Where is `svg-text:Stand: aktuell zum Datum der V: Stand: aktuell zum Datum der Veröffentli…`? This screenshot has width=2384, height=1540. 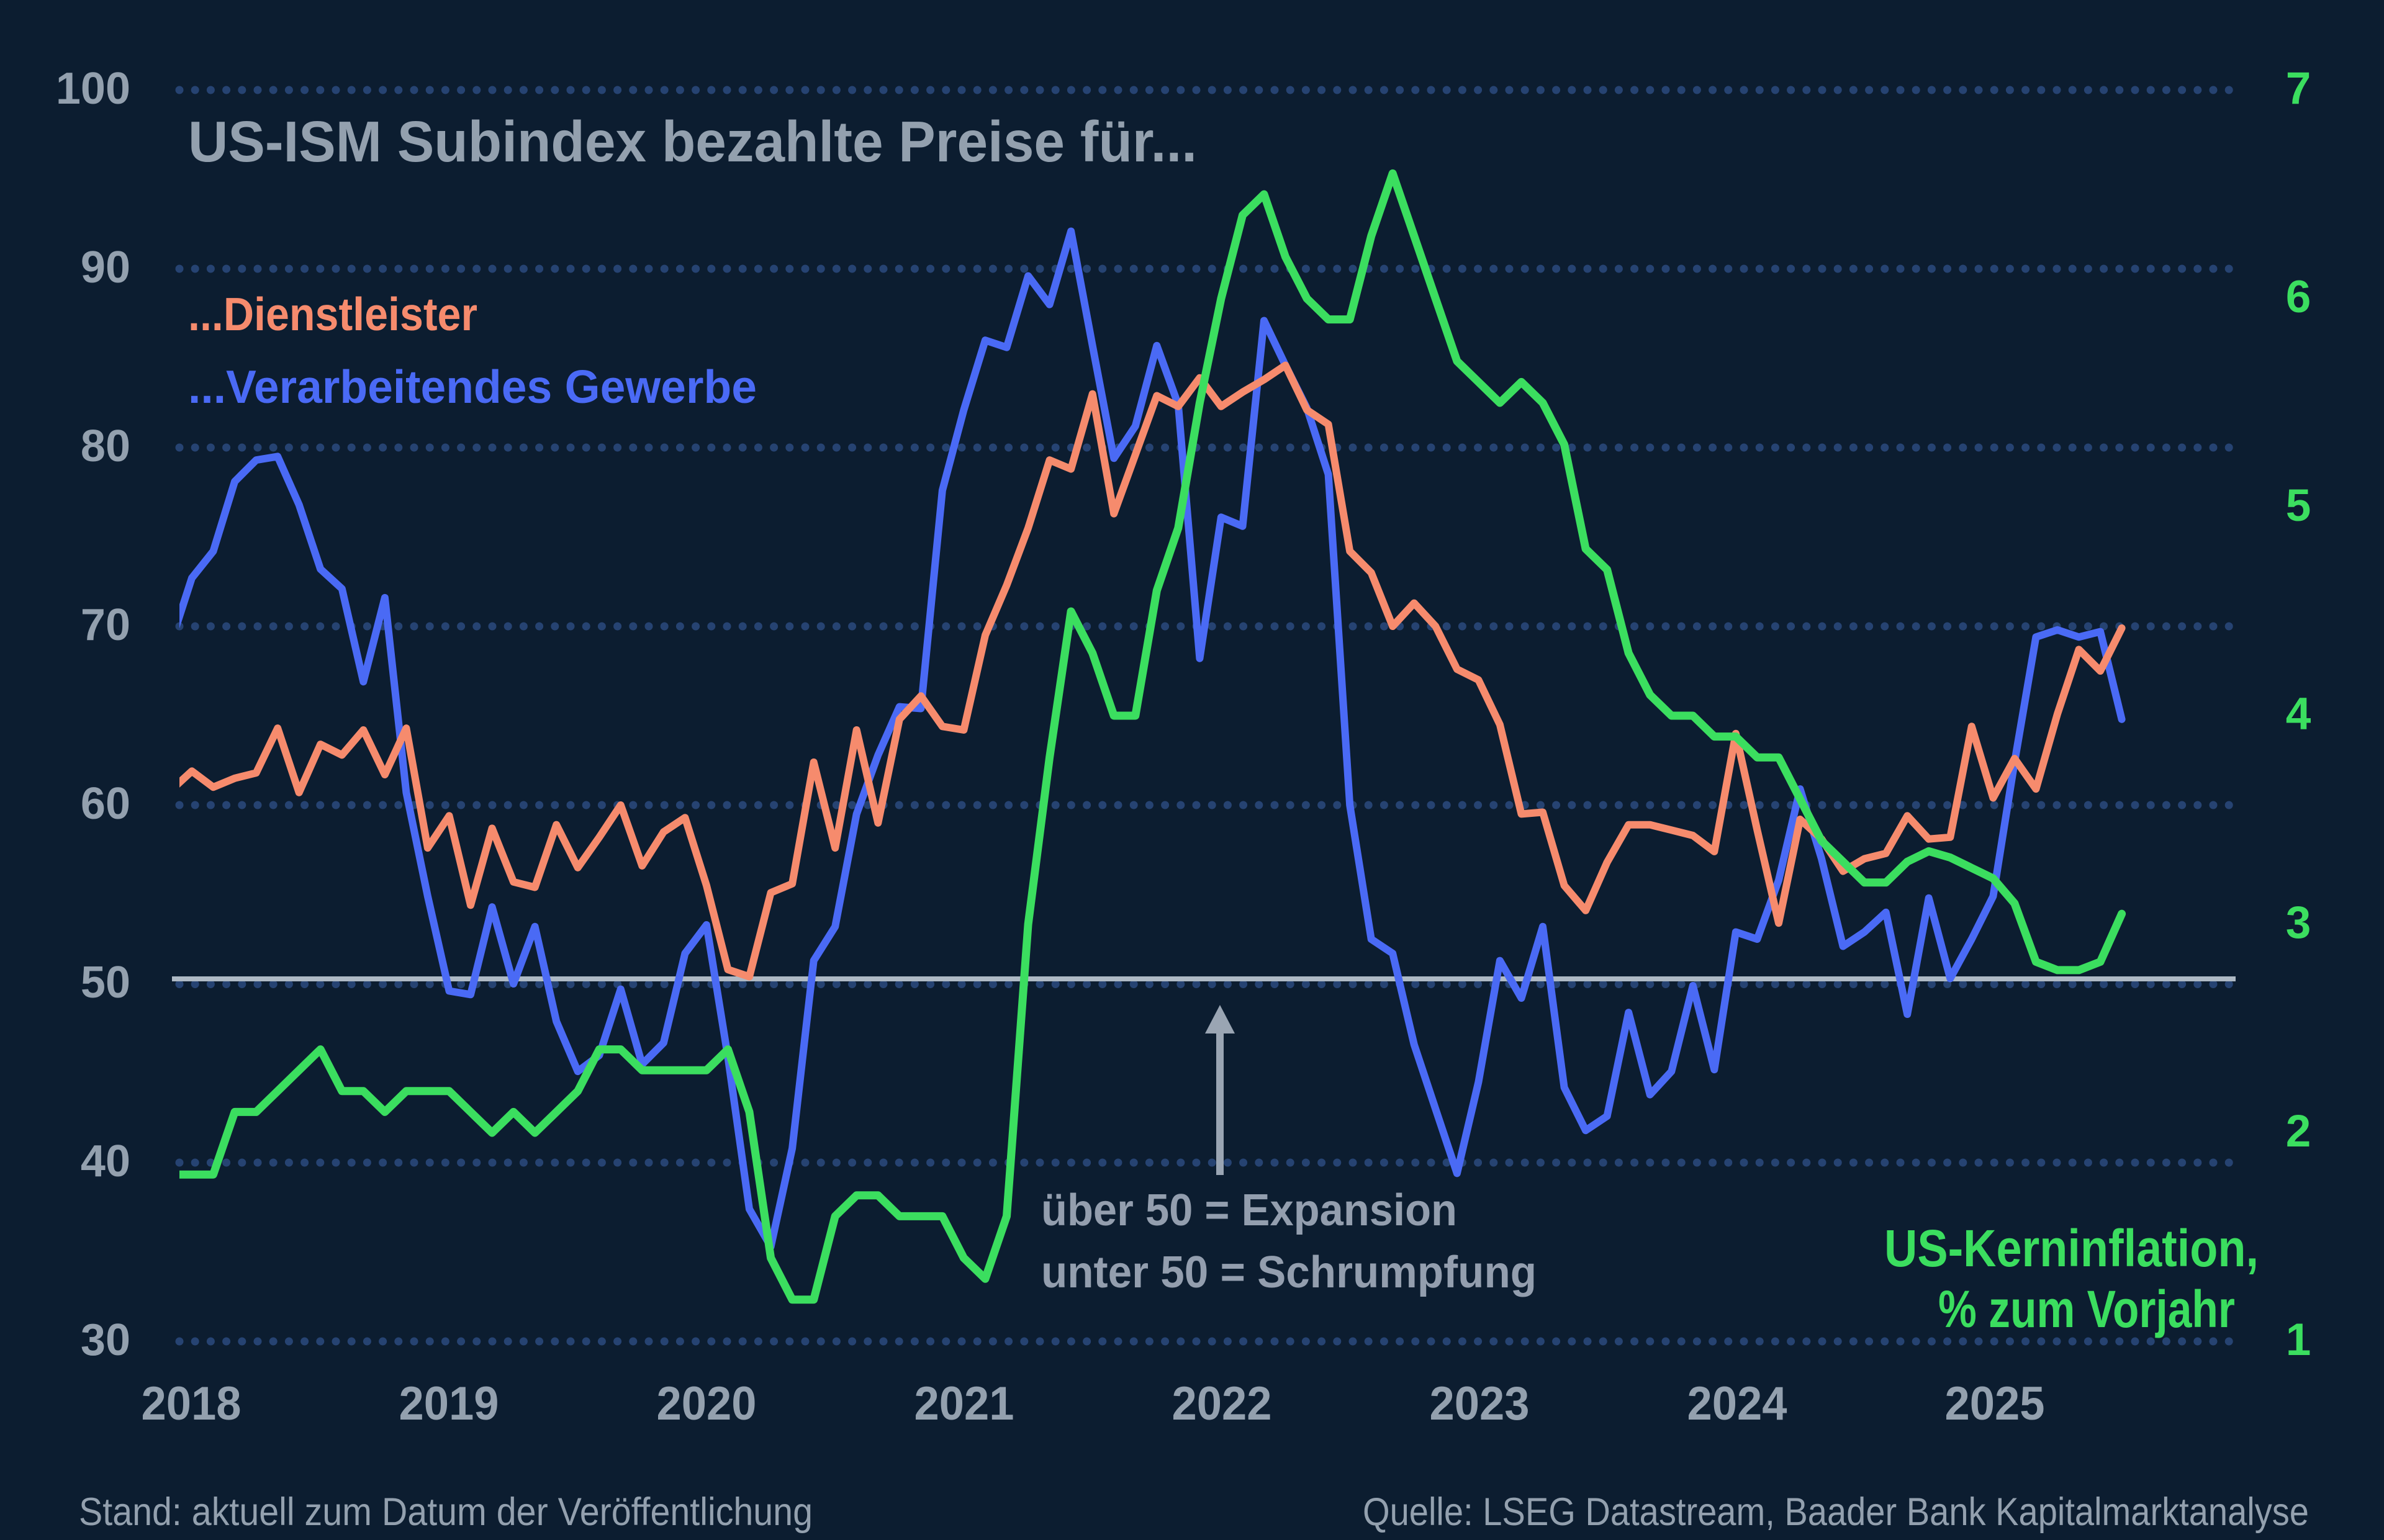
svg-text:Stand: aktuell zum Datum der V: Stand: aktuell zum Datum der Veröffentli… is located at coordinates (446, 1512).